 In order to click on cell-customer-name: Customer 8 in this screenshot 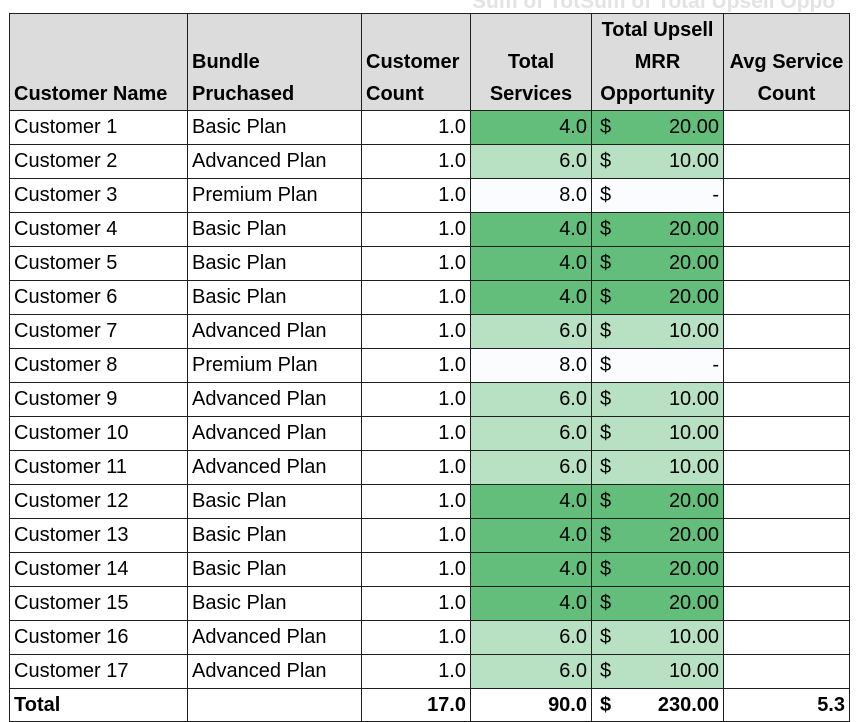, I will do `click(98, 365)`.